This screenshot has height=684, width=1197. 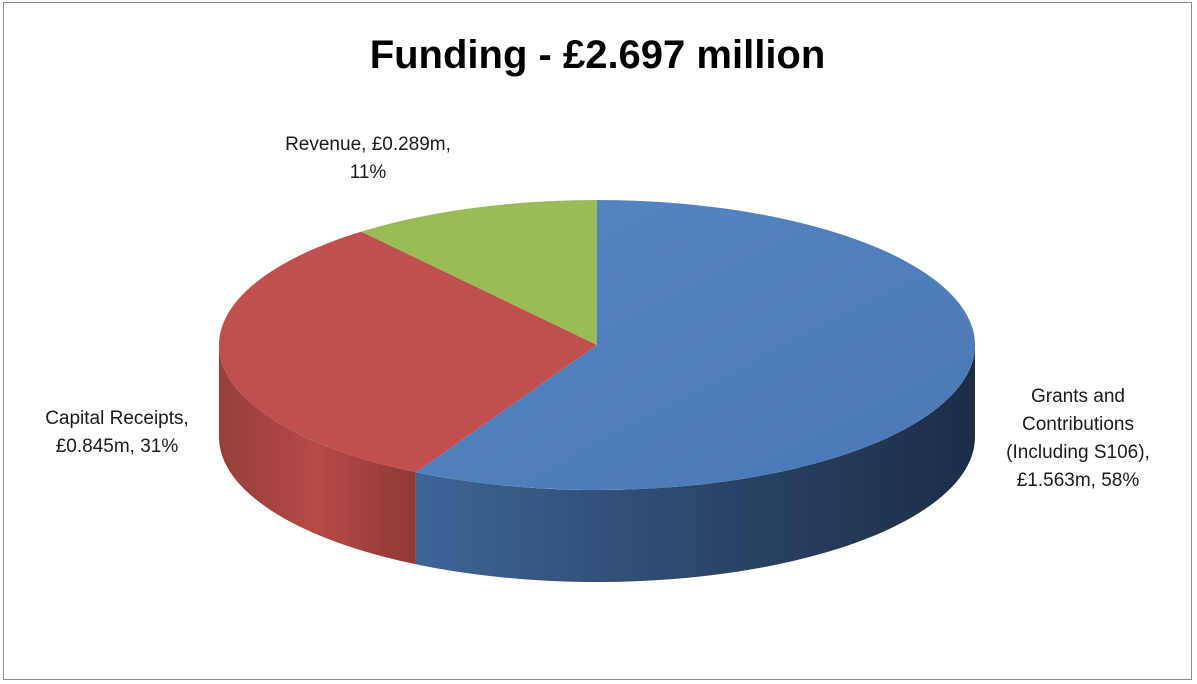 What do you see at coordinates (479, 272) in the screenshot?
I see `pie-slice-revenue` at bounding box center [479, 272].